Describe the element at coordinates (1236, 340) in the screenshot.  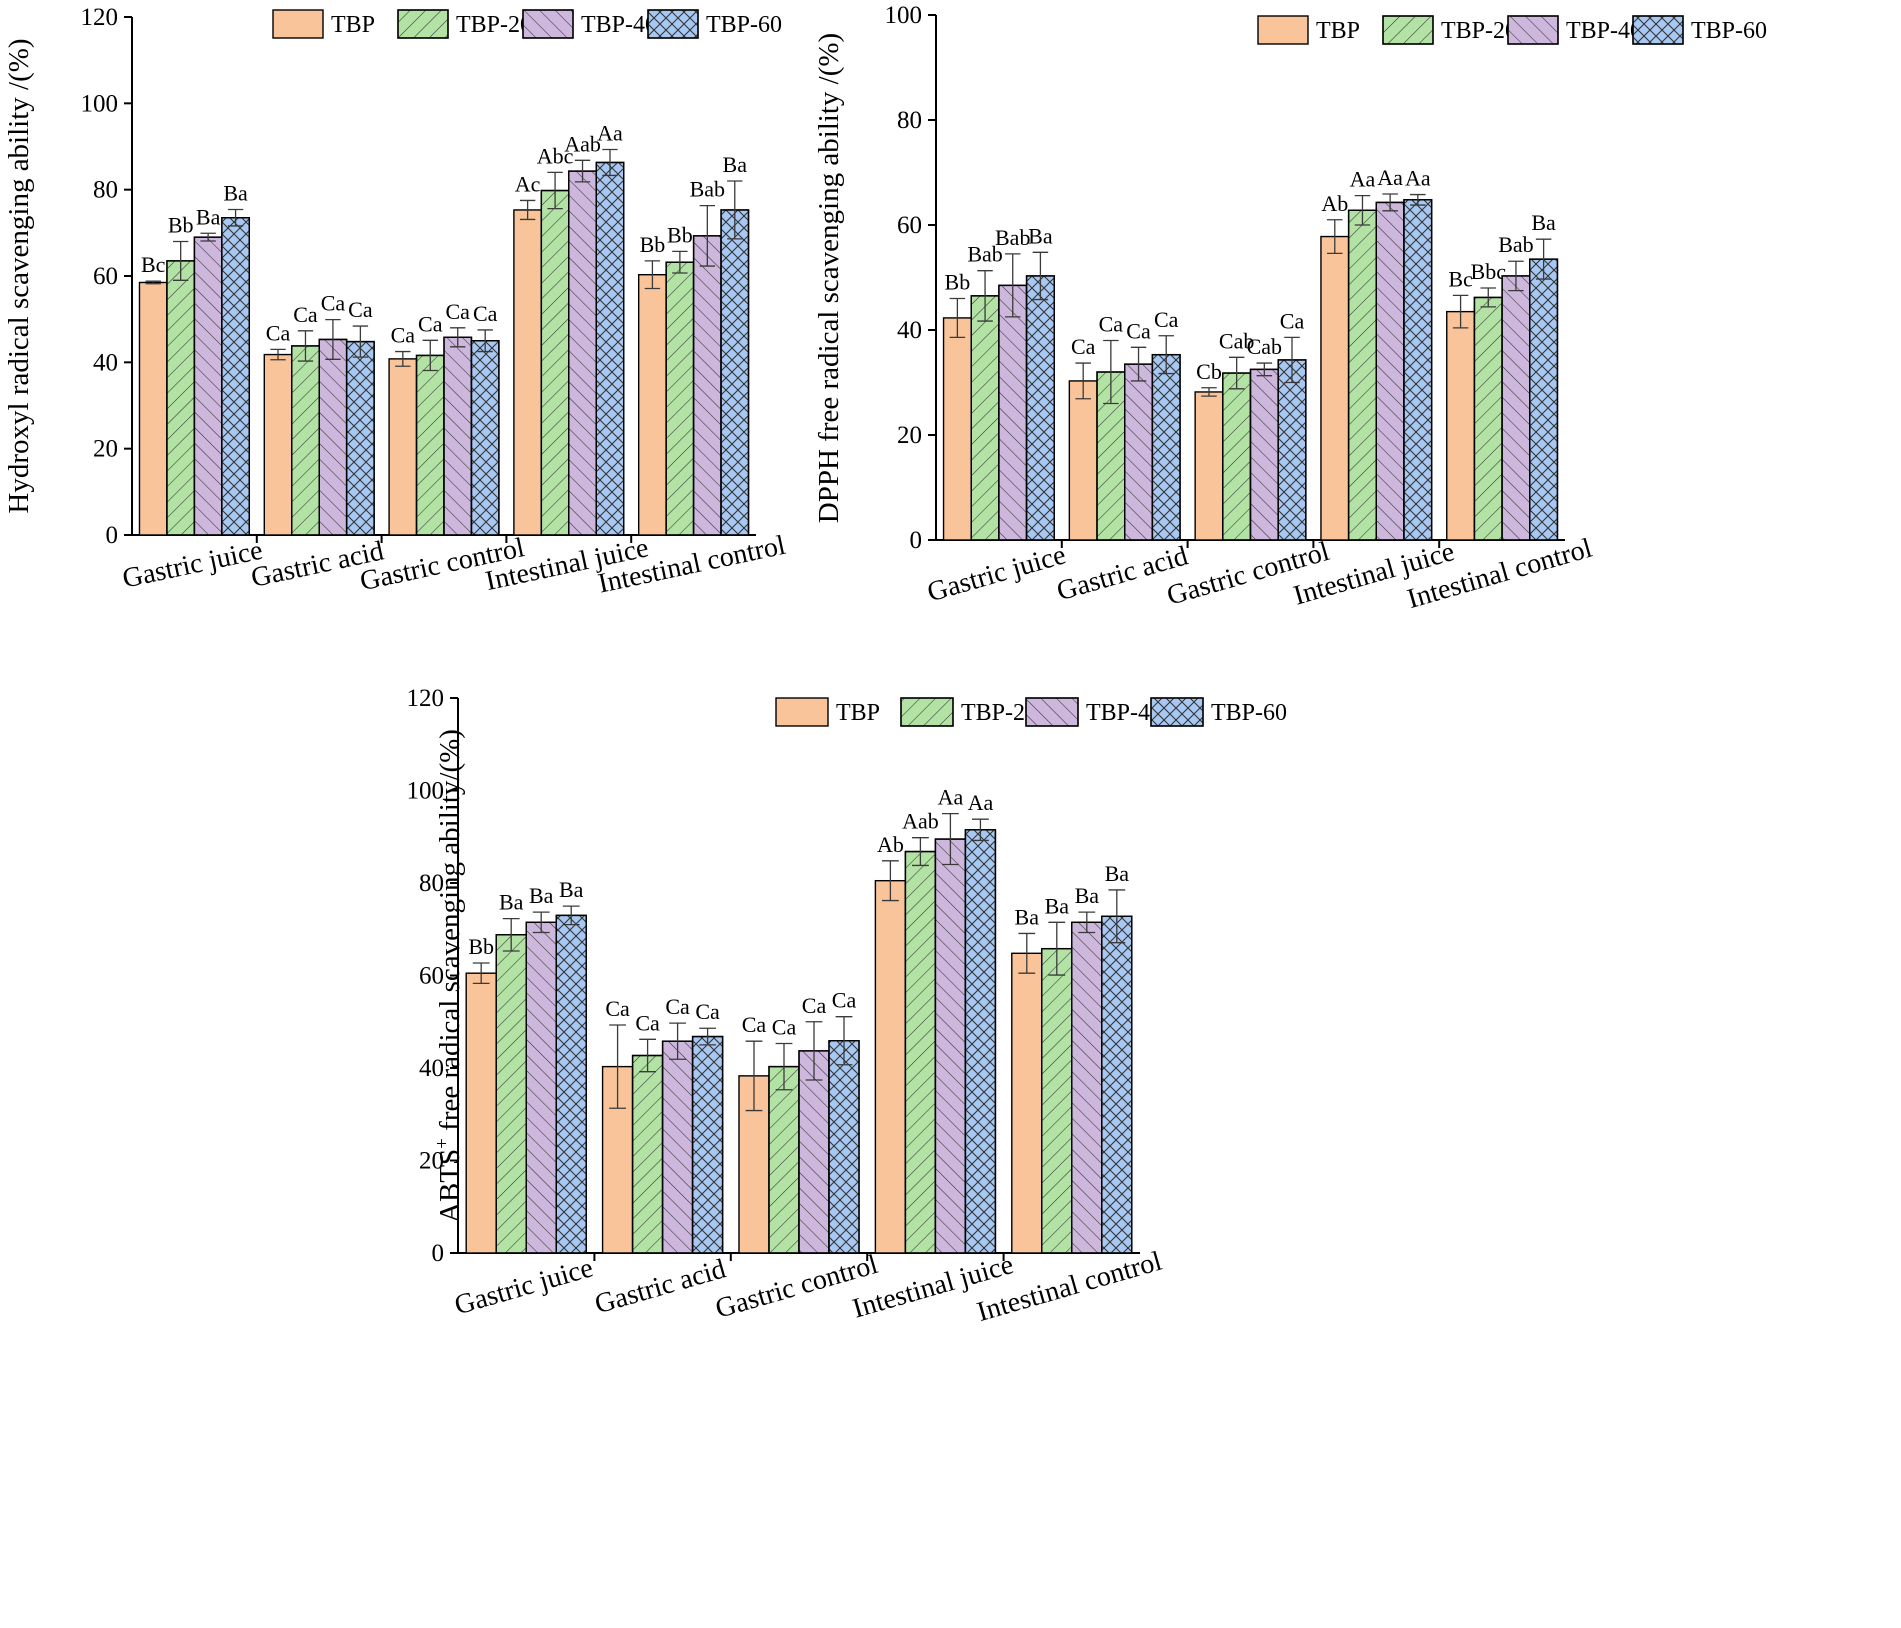
I see `significance-label: Cab` at that location.